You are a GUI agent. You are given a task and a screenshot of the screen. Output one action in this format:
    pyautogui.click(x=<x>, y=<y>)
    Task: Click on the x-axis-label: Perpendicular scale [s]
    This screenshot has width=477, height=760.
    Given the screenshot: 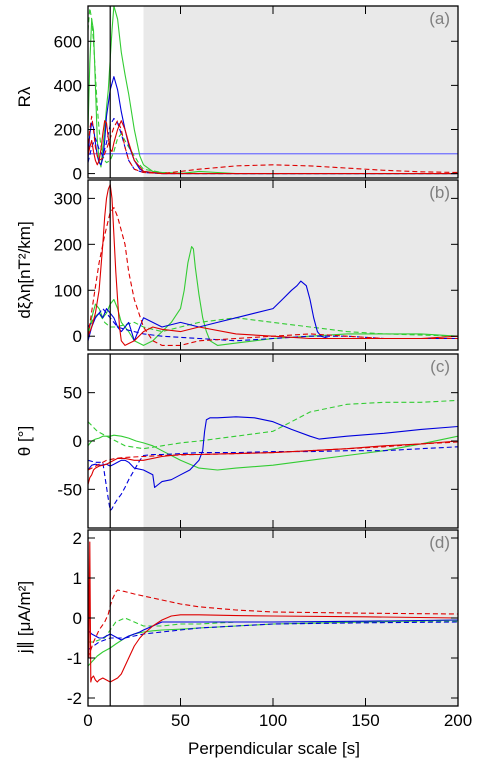 What is the action you would take?
    pyautogui.click(x=274, y=748)
    